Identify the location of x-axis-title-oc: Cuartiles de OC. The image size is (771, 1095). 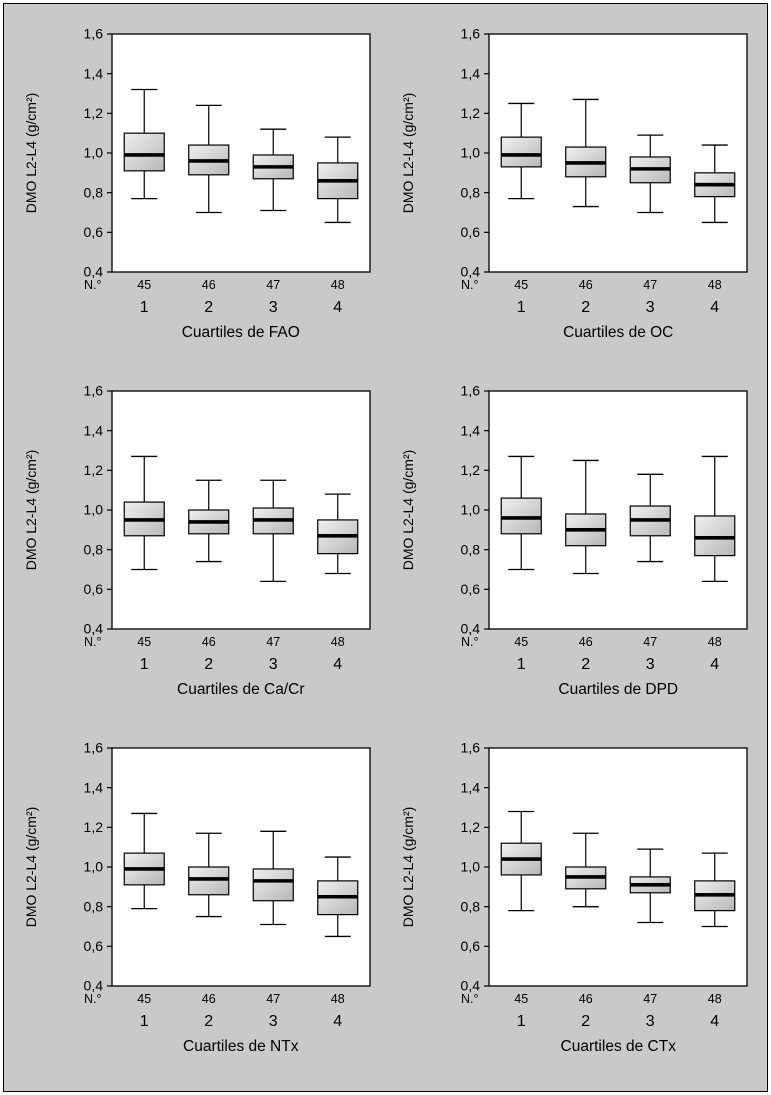
(618, 332).